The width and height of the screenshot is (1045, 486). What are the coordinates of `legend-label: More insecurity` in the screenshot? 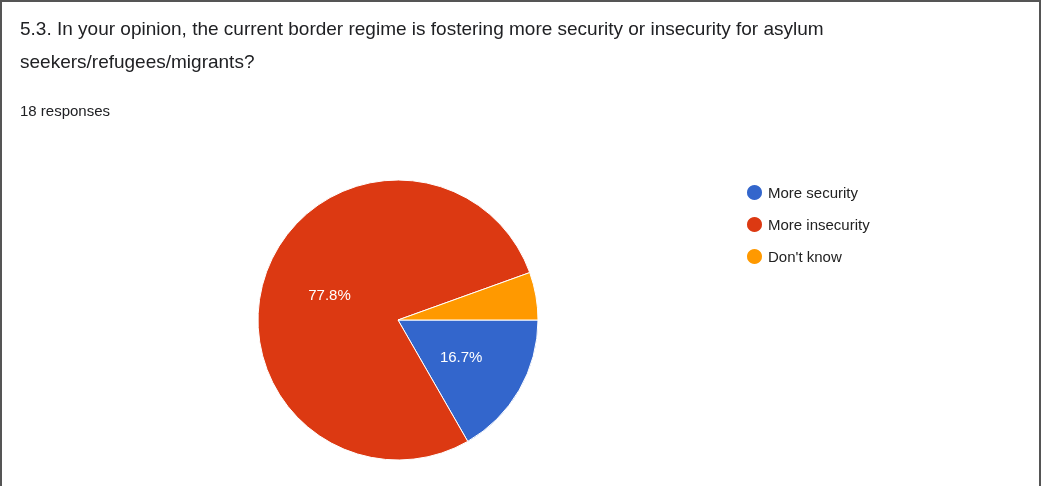 It's located at (819, 224).